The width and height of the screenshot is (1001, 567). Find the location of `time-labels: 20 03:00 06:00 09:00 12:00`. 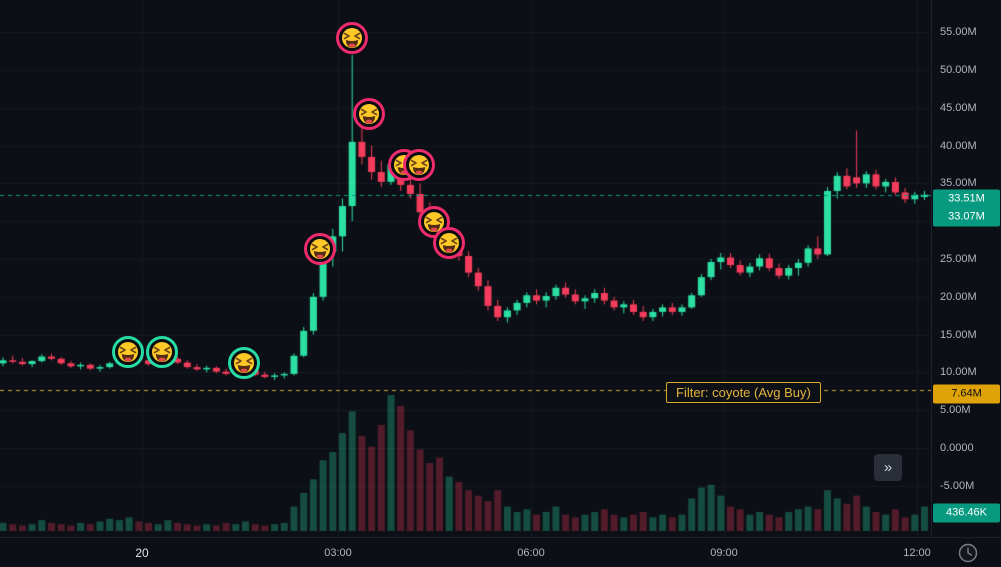

time-labels: 20 03:00 06:00 09:00 12:00 is located at coordinates (466, 552).